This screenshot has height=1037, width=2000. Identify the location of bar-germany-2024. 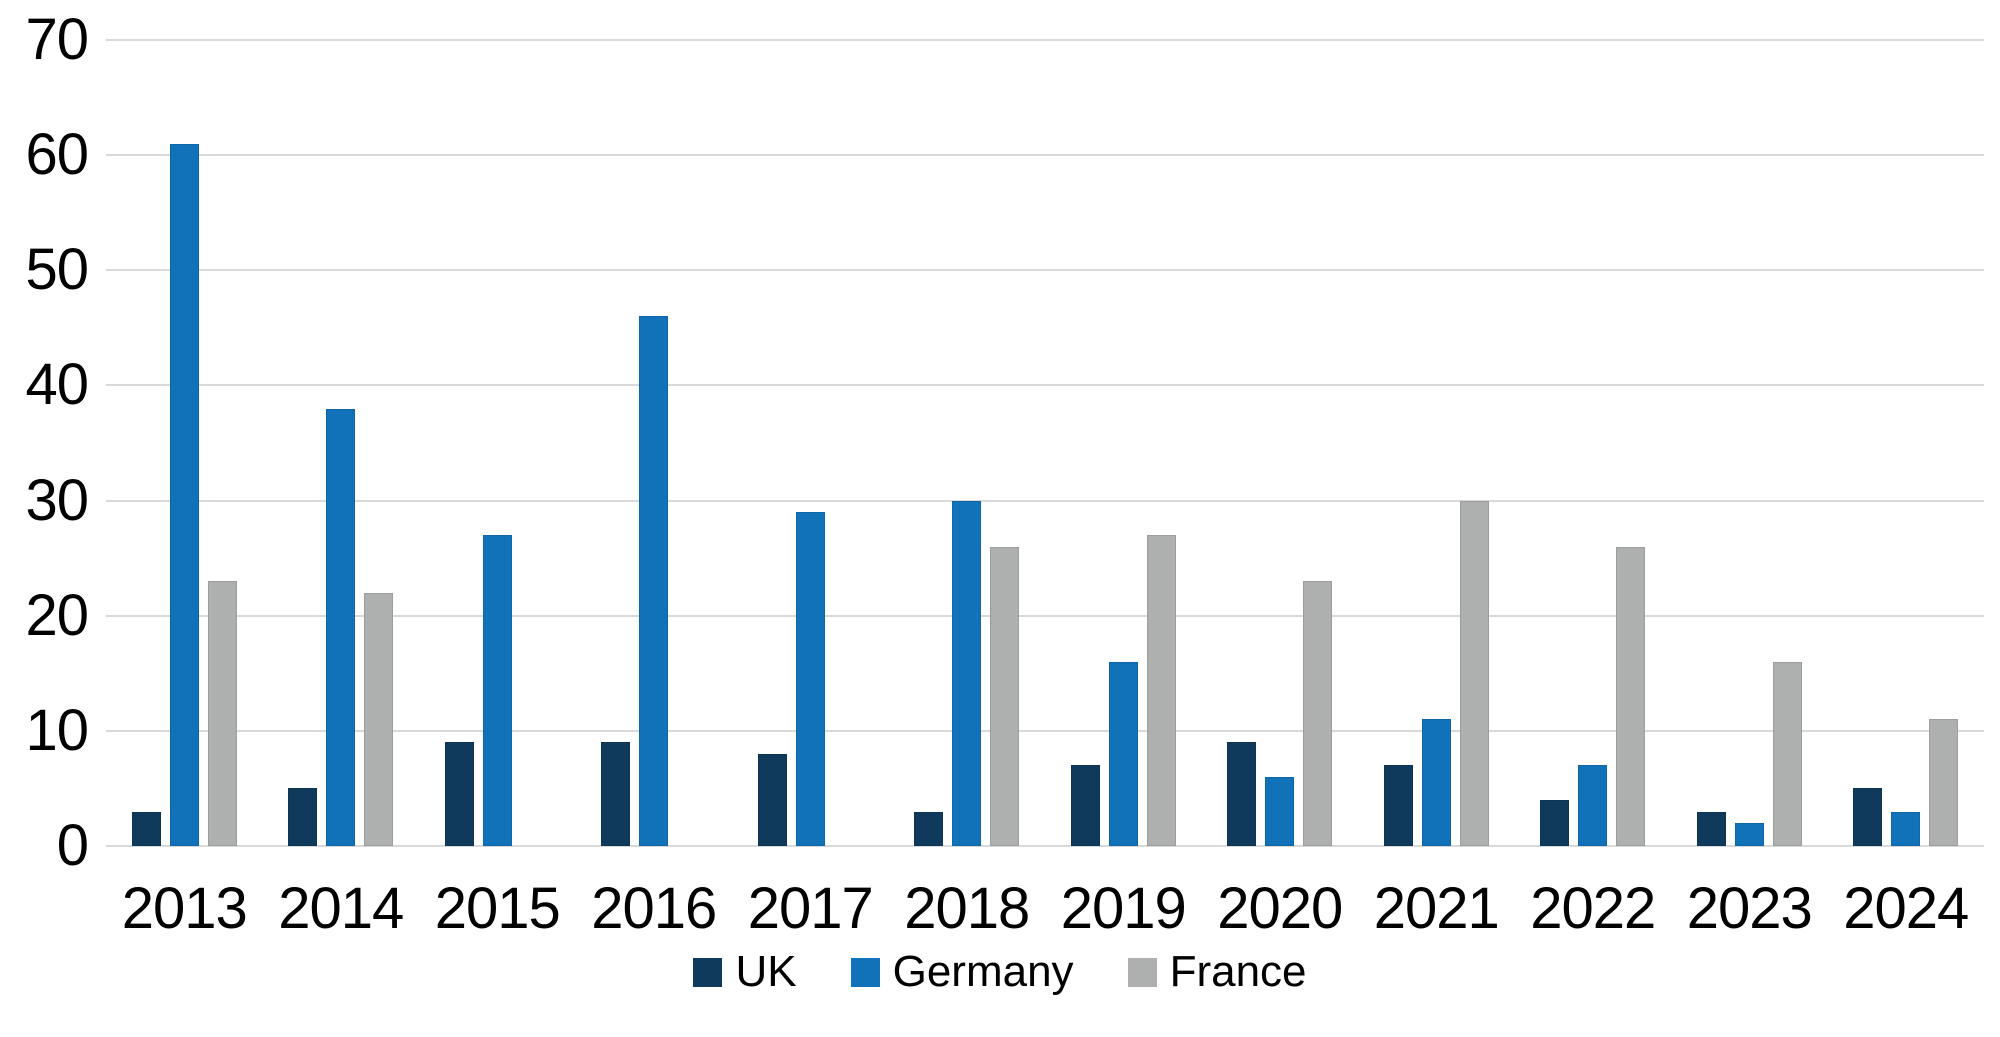
(1906, 828).